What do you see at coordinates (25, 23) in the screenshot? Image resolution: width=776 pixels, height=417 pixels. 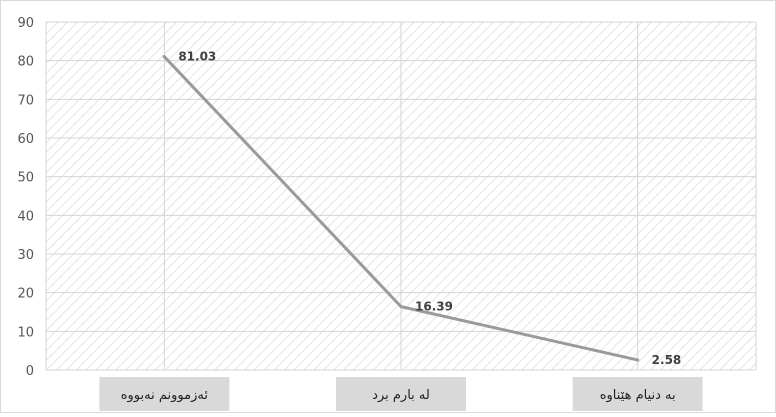 I see `y-tick-label: 90` at bounding box center [25, 23].